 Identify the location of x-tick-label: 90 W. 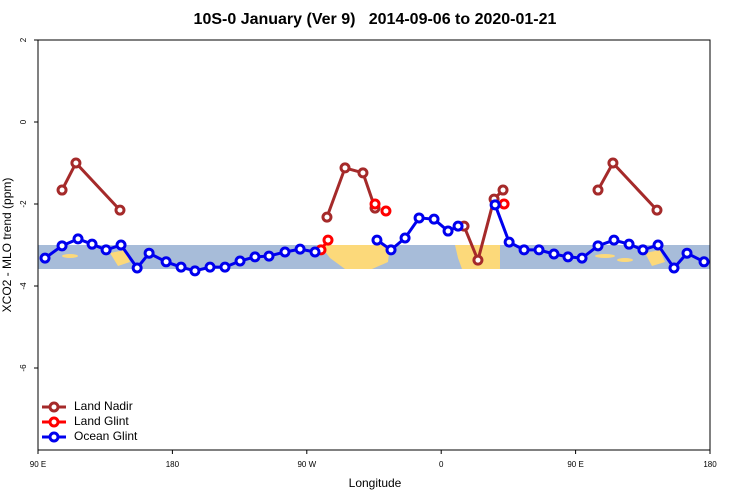
(306, 464).